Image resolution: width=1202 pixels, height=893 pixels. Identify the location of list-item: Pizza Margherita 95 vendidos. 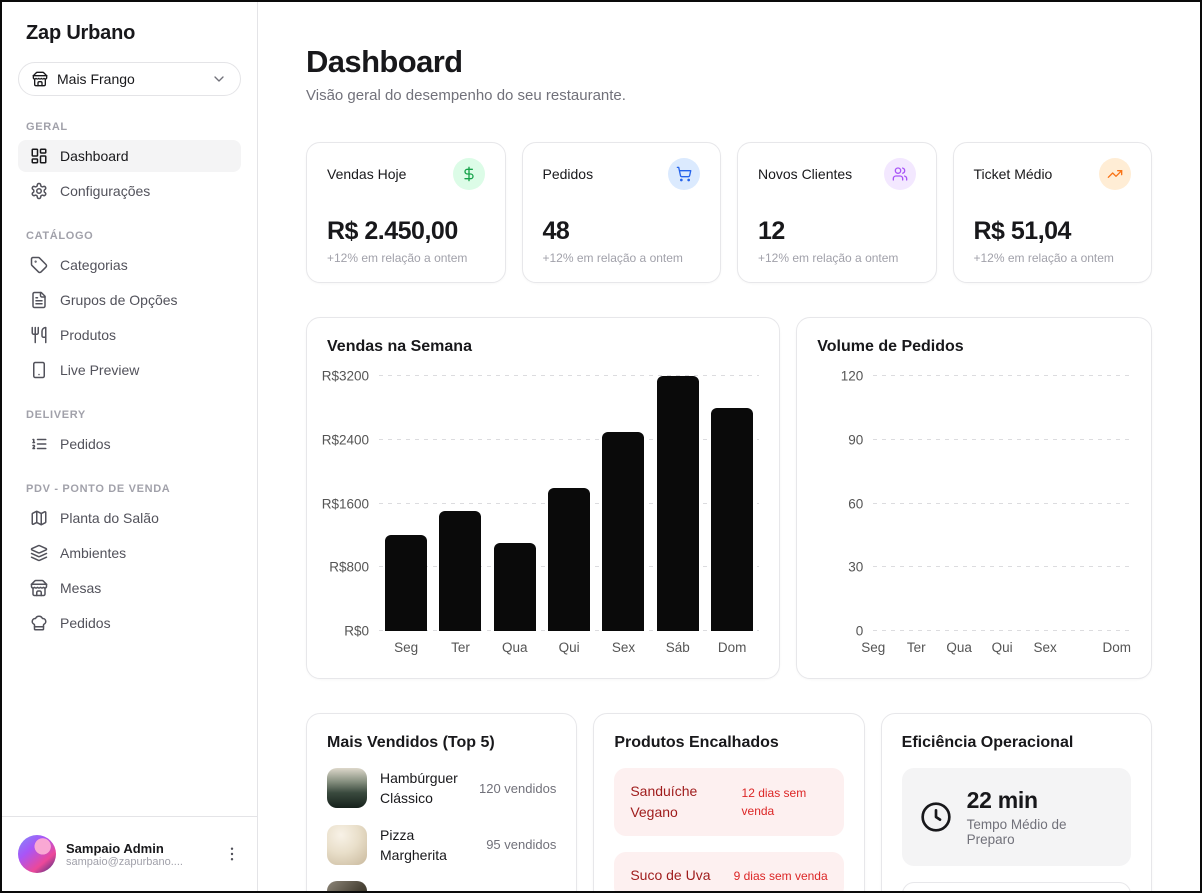
(442, 845).